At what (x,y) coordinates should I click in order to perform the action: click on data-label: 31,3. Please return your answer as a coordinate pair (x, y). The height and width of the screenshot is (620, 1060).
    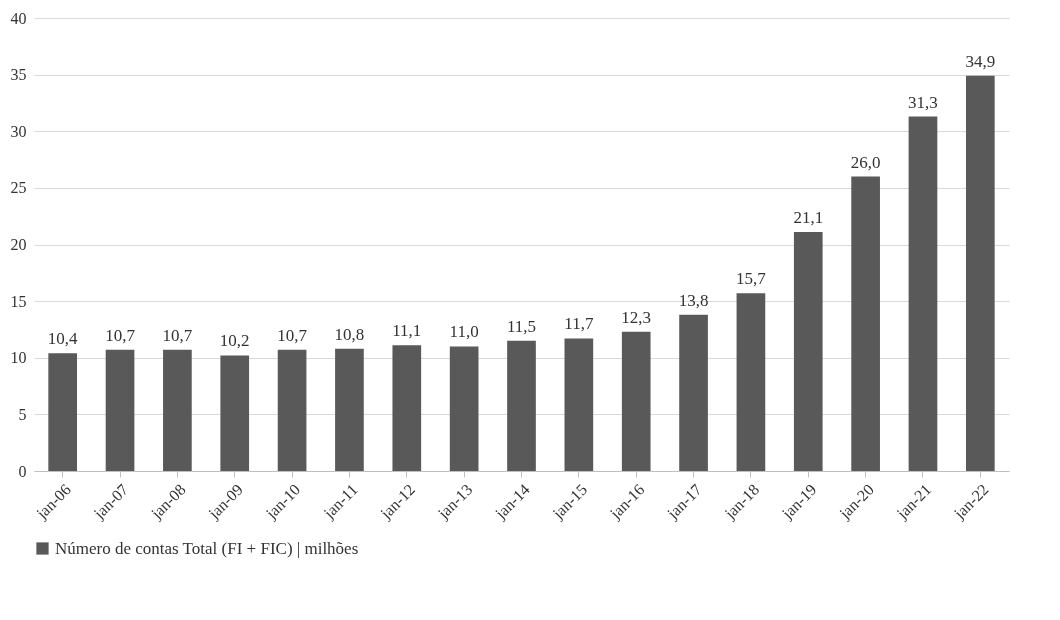
    Looking at the image, I should click on (923, 102).